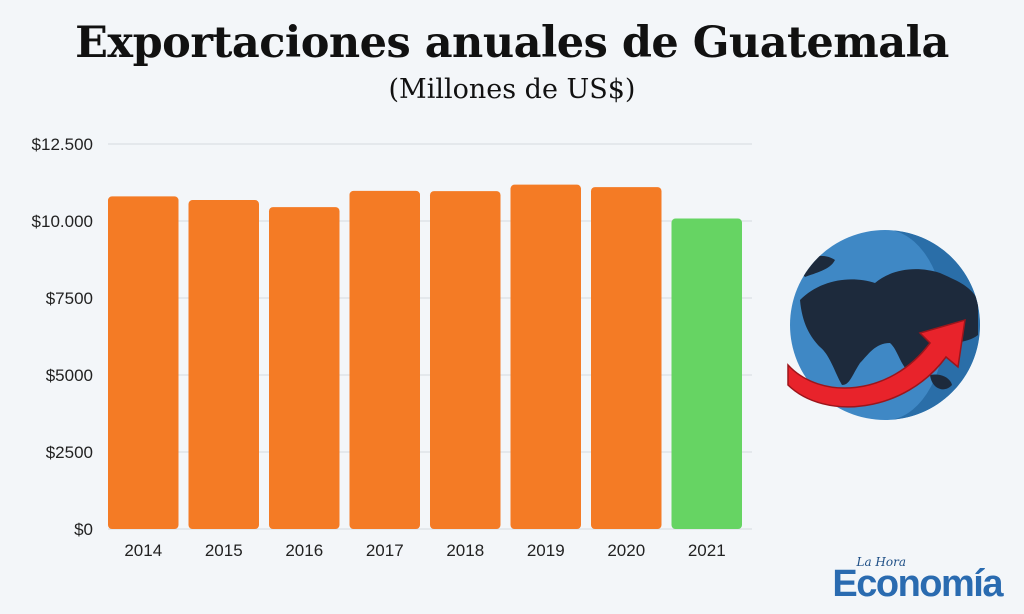 The image size is (1024, 614). Describe the element at coordinates (385, 550) in the screenshot. I see `x-tick-label: 2017` at that location.